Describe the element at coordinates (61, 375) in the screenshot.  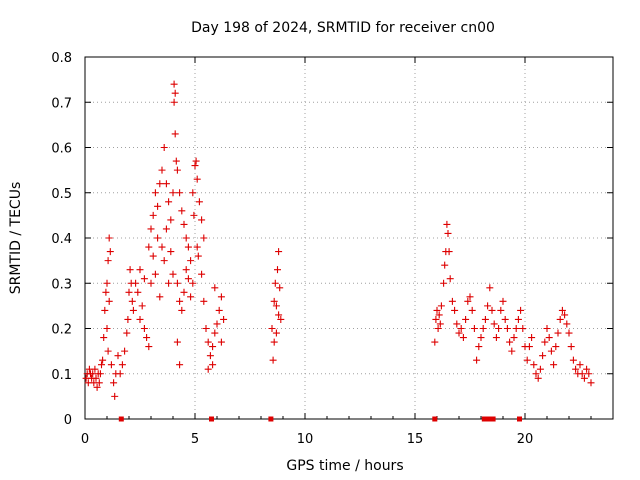
I see `y-tick-label: 0.1` at that location.